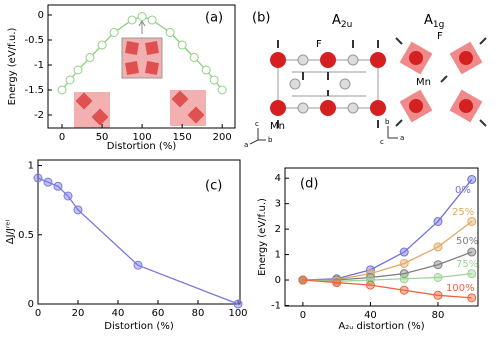  Describe the element at coordinates (142, 137) in the screenshot. I see `x-tick-label: 100` at that location.